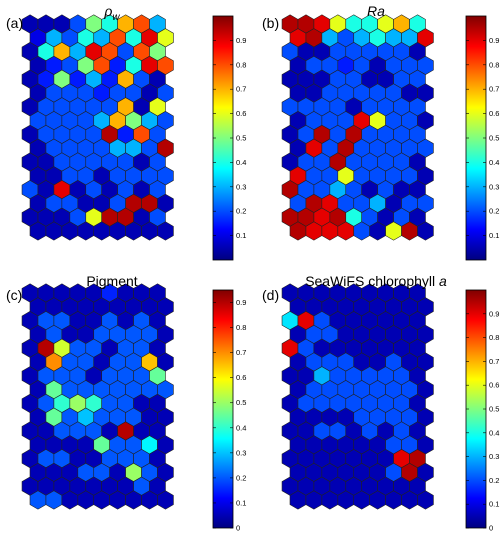 The height and width of the screenshot is (537, 500). What do you see at coordinates (376, 281) in the screenshot?
I see `panel-title: SeaWiFS chlorophyll a` at bounding box center [376, 281].